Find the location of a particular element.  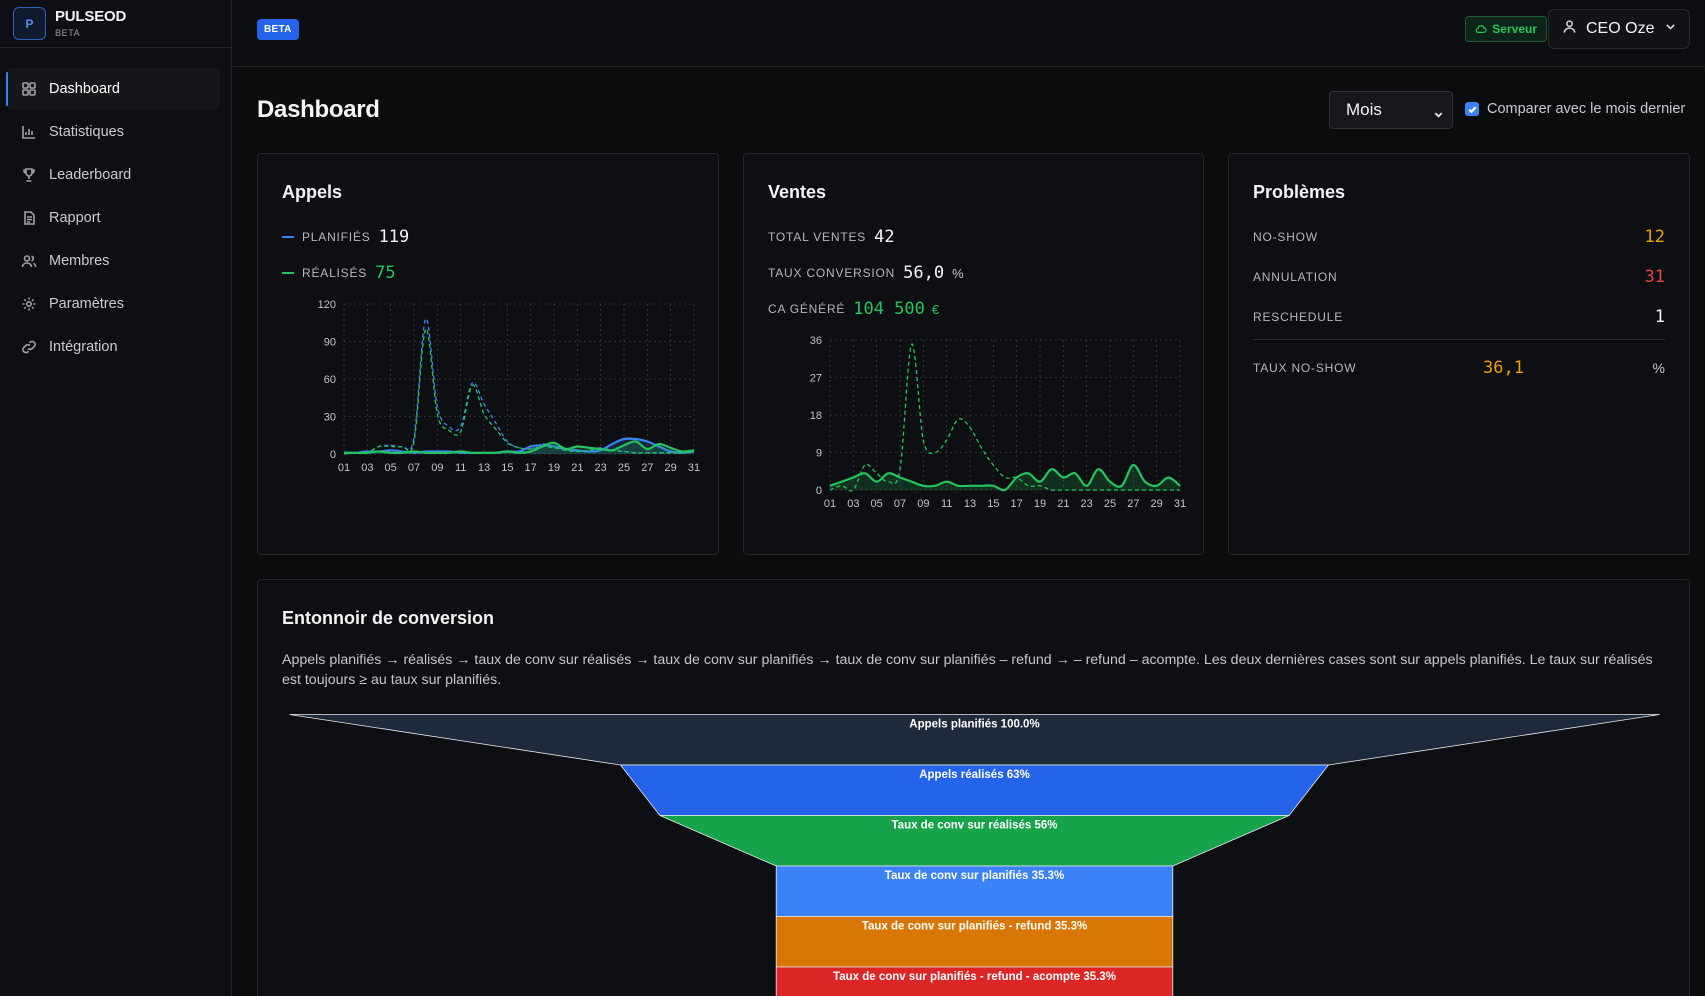

appels-chart-x-tick-label: 03 is located at coordinates (367, 468).